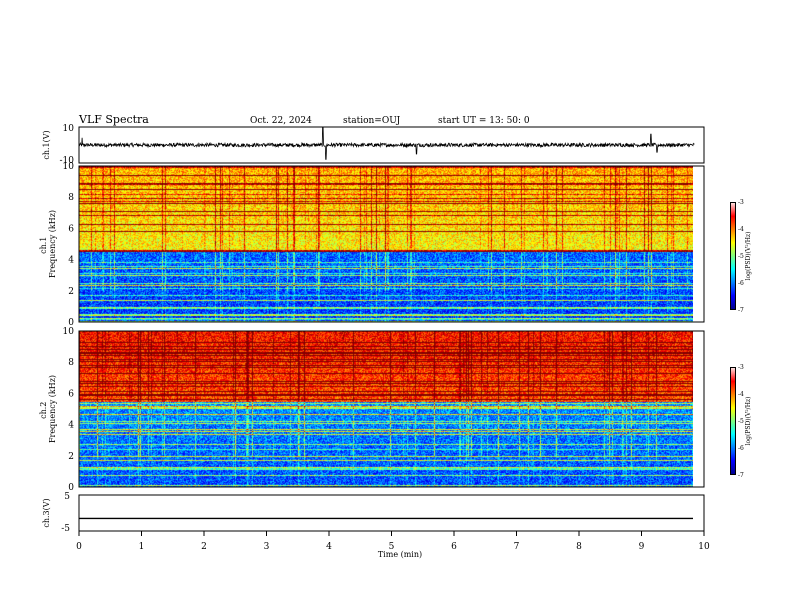  Describe the element at coordinates (46, 144) in the screenshot. I see `ch1-ylabel: ch.1(V)` at that location.